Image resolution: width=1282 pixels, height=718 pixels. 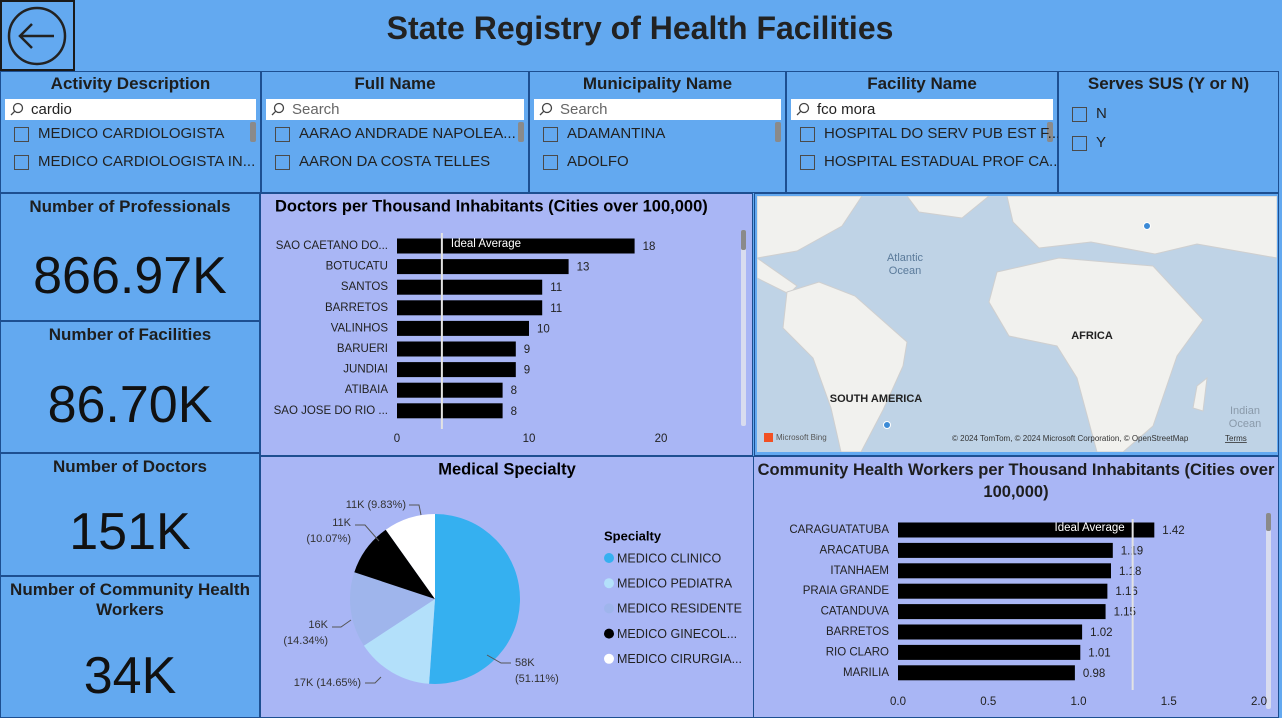 I want to click on category-label: CARAGUATATUBA, so click(x=839, y=530).